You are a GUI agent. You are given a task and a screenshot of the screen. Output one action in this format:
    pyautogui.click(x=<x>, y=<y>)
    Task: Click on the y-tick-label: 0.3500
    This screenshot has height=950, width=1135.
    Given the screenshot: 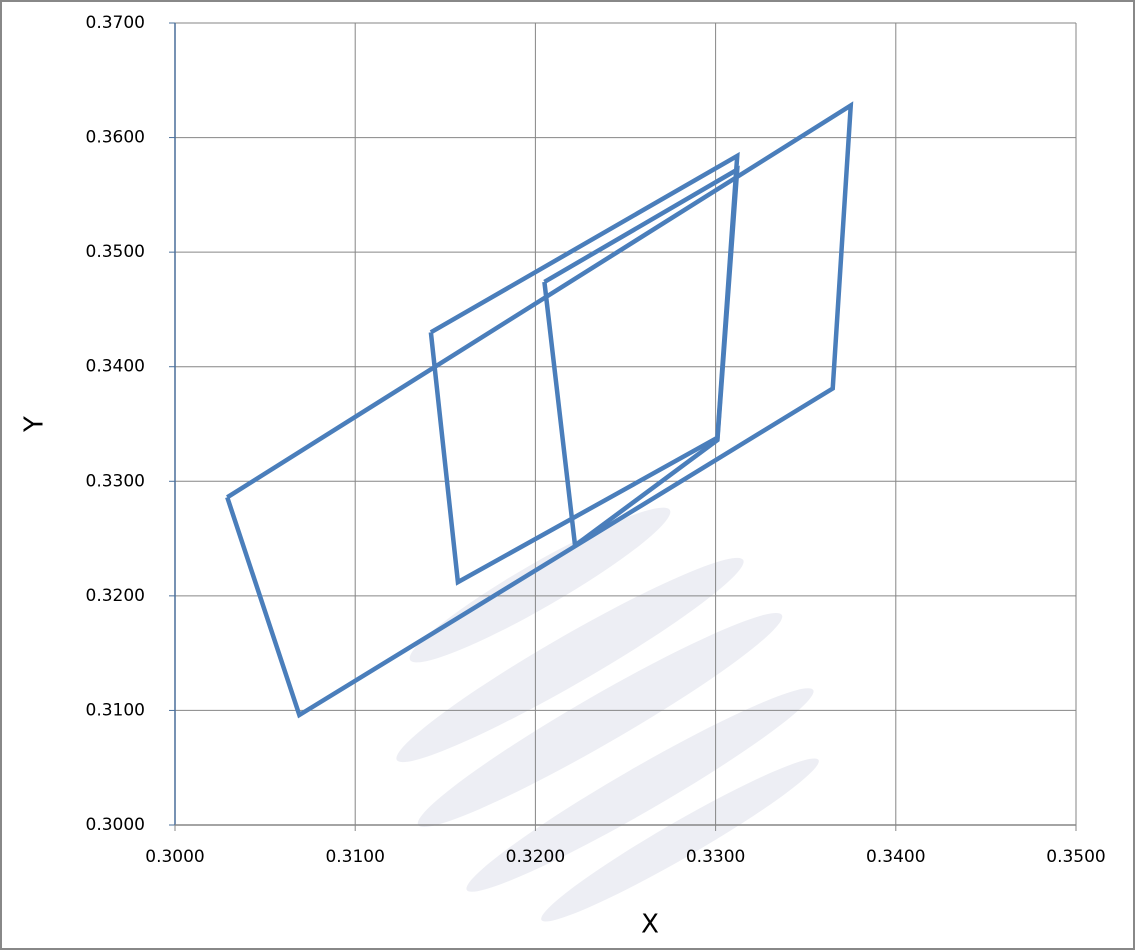 What is the action you would take?
    pyautogui.click(x=115, y=252)
    